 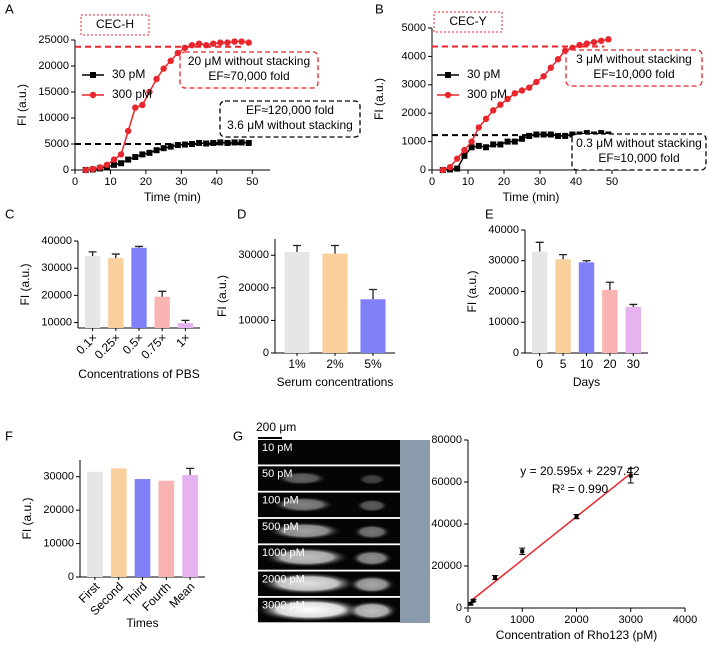 What do you see at coordinates (415, 531) in the screenshot?
I see `image-edge` at bounding box center [415, 531].